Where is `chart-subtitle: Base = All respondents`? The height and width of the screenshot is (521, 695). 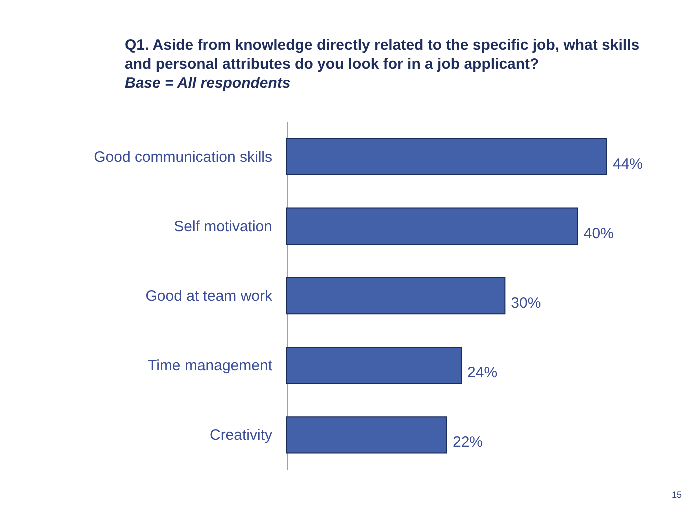 chart-subtitle: Base = All respondents is located at coordinates (208, 83).